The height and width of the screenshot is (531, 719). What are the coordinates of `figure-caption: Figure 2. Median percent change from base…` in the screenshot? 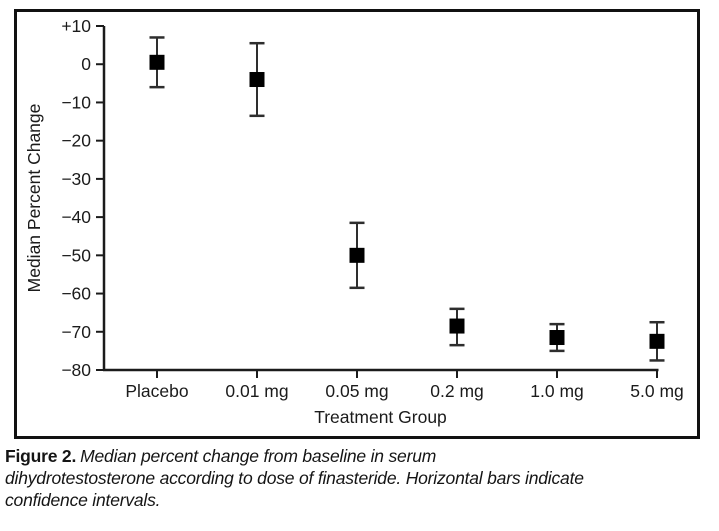 It's located at (360, 478).